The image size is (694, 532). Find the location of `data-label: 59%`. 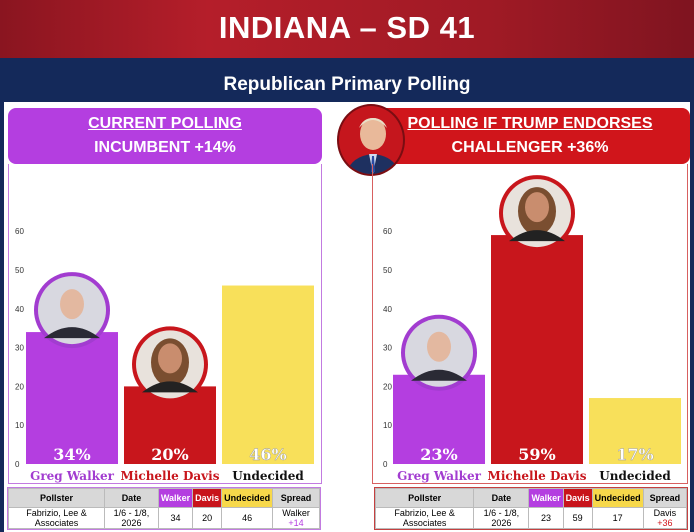

data-label: 59% is located at coordinates (536, 454).